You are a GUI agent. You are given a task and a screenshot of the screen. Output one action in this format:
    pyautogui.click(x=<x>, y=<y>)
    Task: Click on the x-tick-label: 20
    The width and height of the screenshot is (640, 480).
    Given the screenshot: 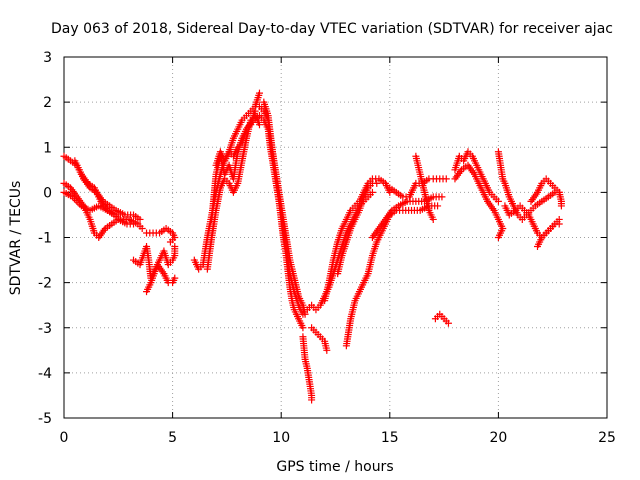 What is the action you would take?
    pyautogui.click(x=498, y=438)
    